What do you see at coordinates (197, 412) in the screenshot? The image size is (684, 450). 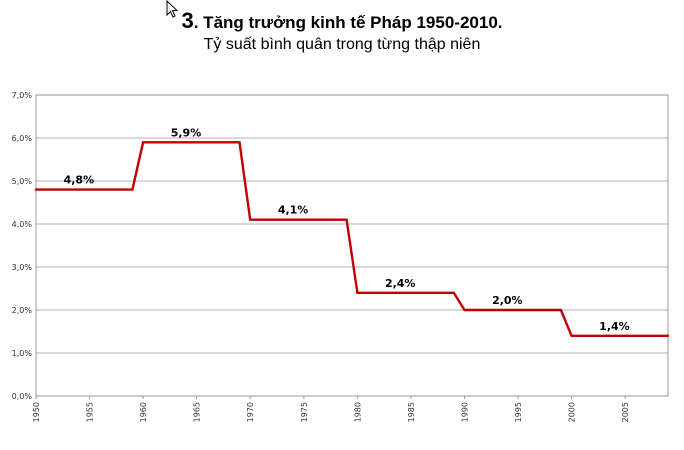 I see `x-tick-label: 1965` at bounding box center [197, 412].